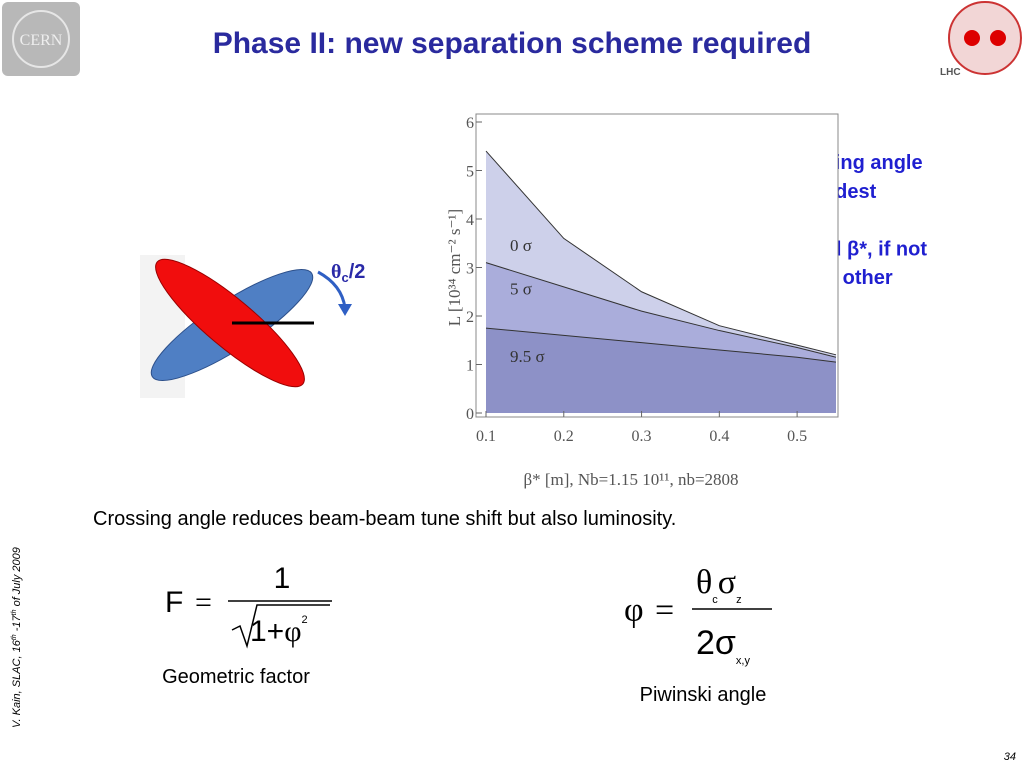 This screenshot has height=773, width=1024. What do you see at coordinates (521, 289) in the screenshot?
I see `series-label: 5 σ` at bounding box center [521, 289].